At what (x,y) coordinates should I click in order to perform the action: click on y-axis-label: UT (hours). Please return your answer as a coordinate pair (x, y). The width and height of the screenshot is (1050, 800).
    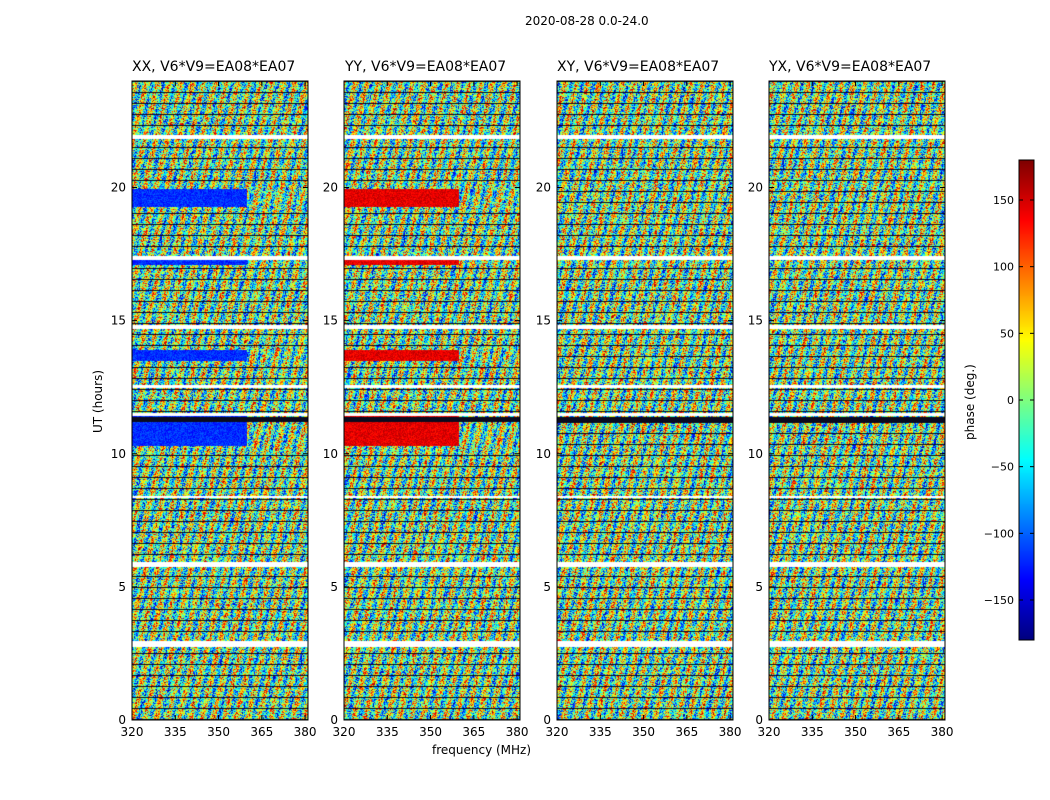
    Looking at the image, I should click on (98, 401).